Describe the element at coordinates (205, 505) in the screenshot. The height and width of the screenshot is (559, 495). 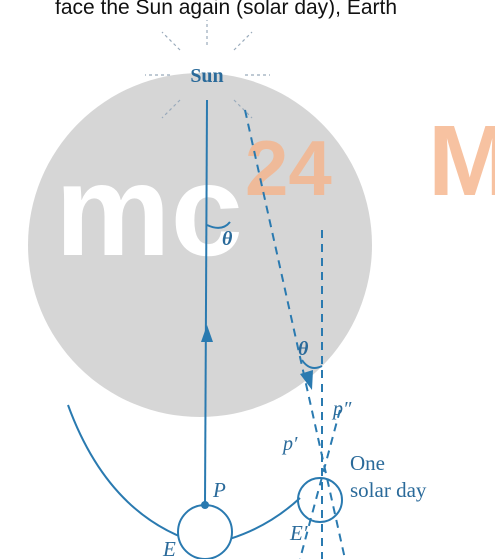
I see `point-p` at that location.